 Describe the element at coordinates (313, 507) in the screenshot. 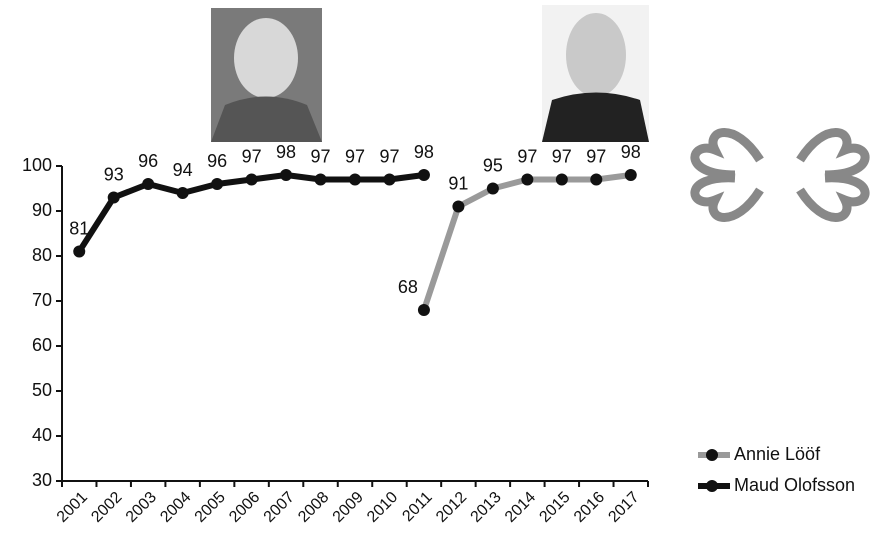

I see `x-tick-label: 2008` at that location.